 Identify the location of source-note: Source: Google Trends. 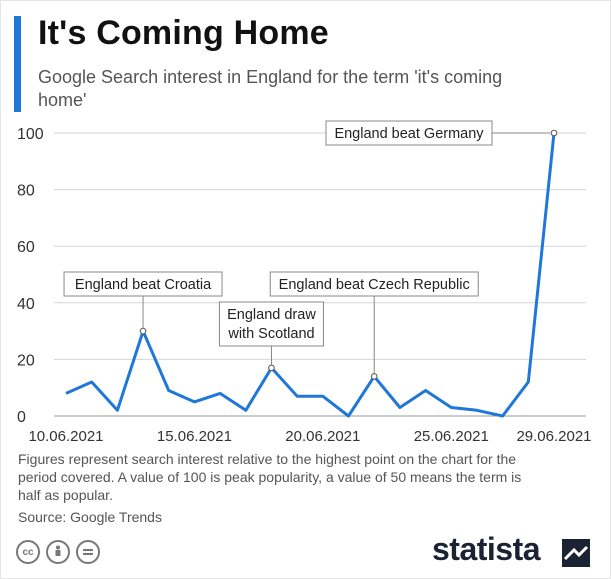
(90, 517).